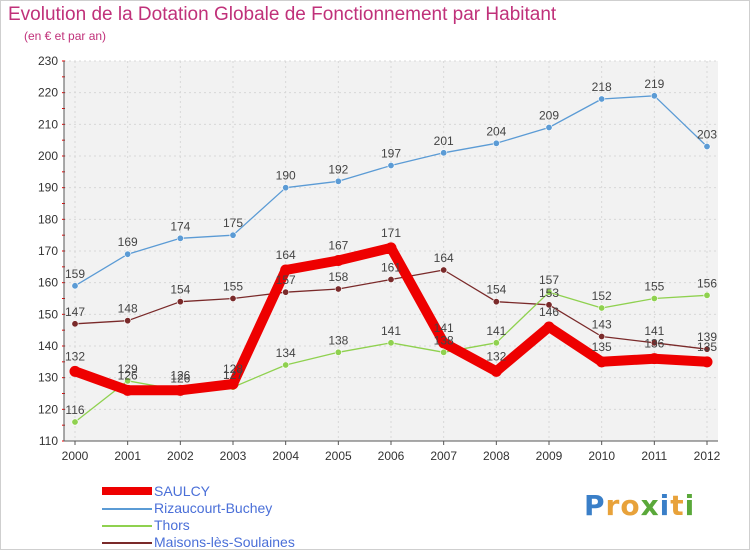 The height and width of the screenshot is (552, 750). What do you see at coordinates (127, 456) in the screenshot?
I see `x-tick-label: 2001` at bounding box center [127, 456].